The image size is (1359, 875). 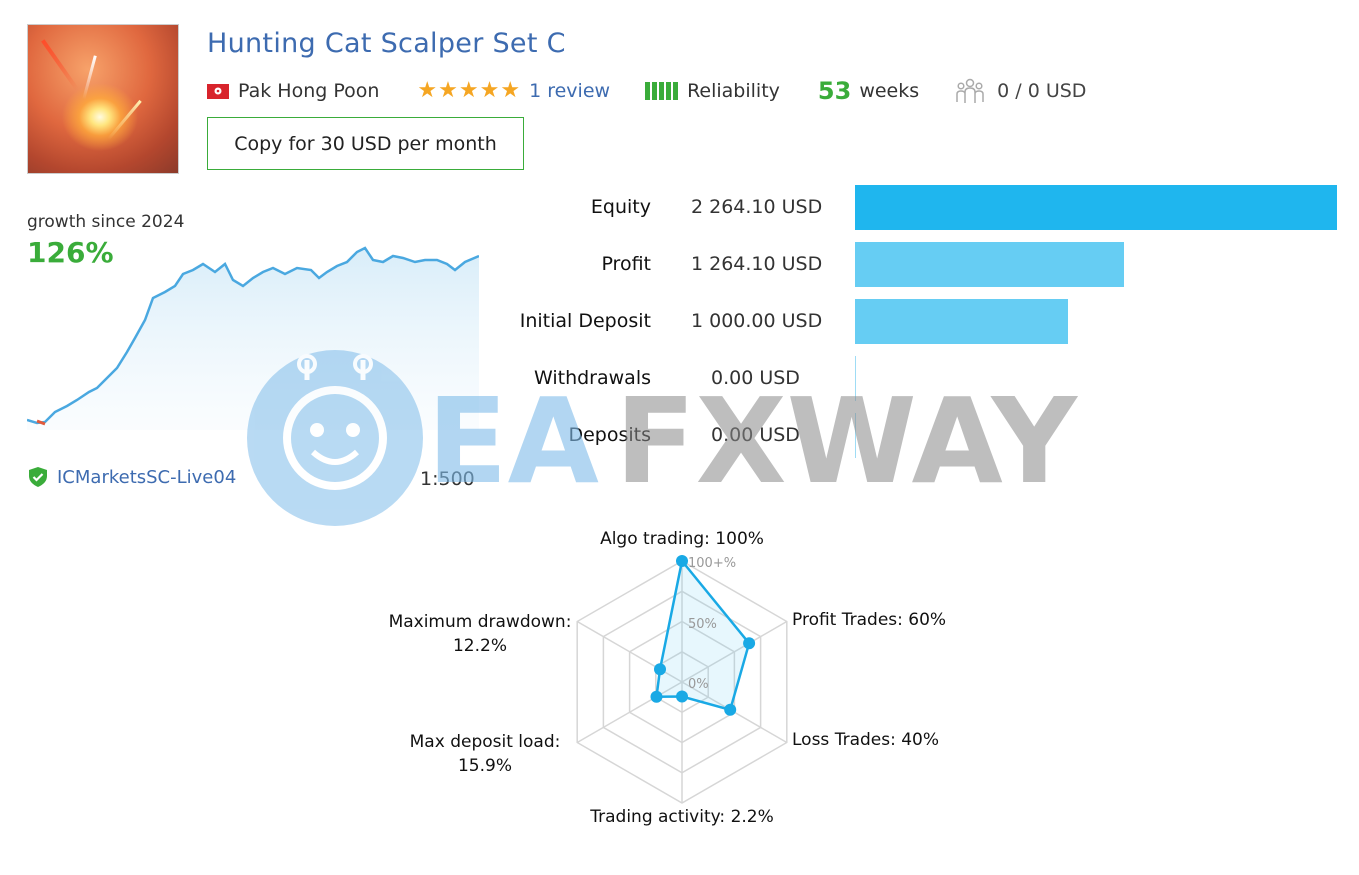 What do you see at coordinates (70, 252) in the screenshot?
I see `growth-value: 126%` at bounding box center [70, 252].